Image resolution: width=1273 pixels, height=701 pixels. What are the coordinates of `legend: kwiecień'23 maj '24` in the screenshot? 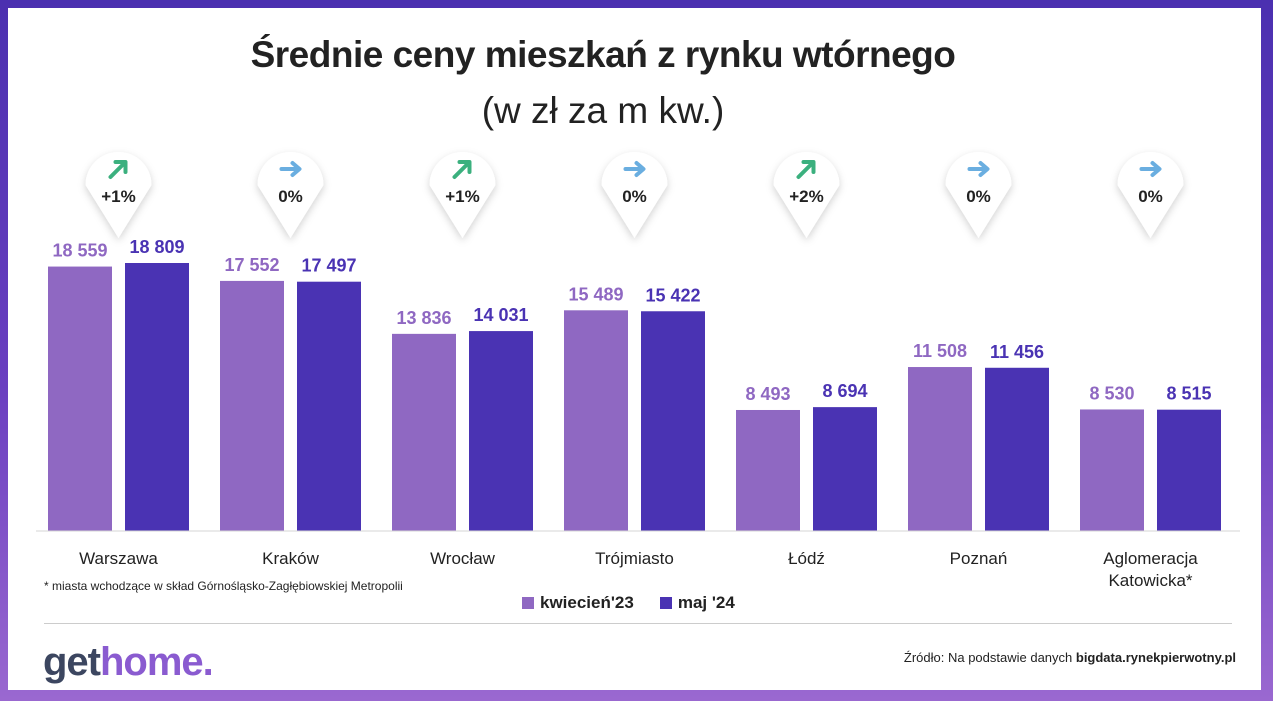 It's located at (641, 603).